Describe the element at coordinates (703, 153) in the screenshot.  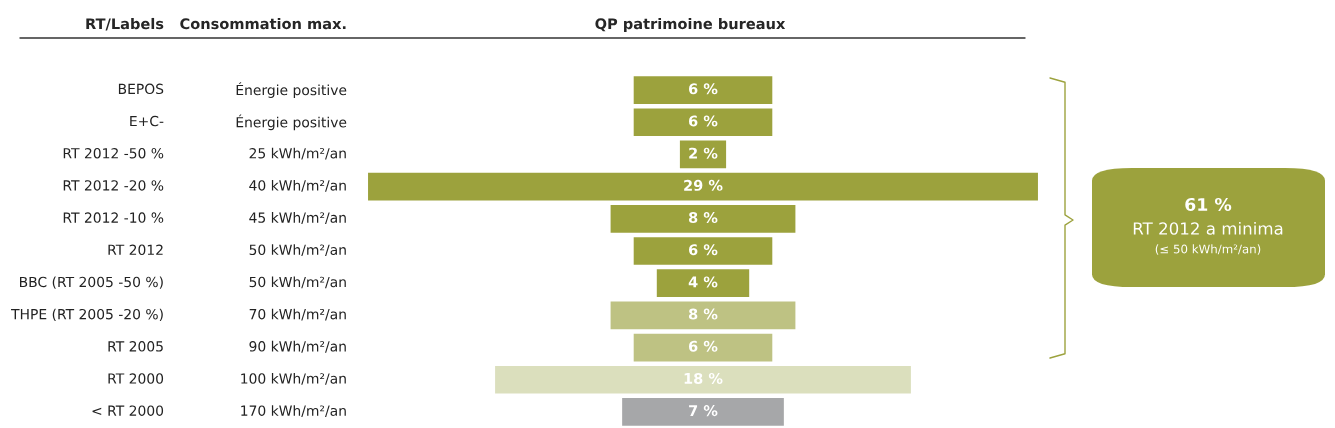
I see `data-label: 2 %` at that location.